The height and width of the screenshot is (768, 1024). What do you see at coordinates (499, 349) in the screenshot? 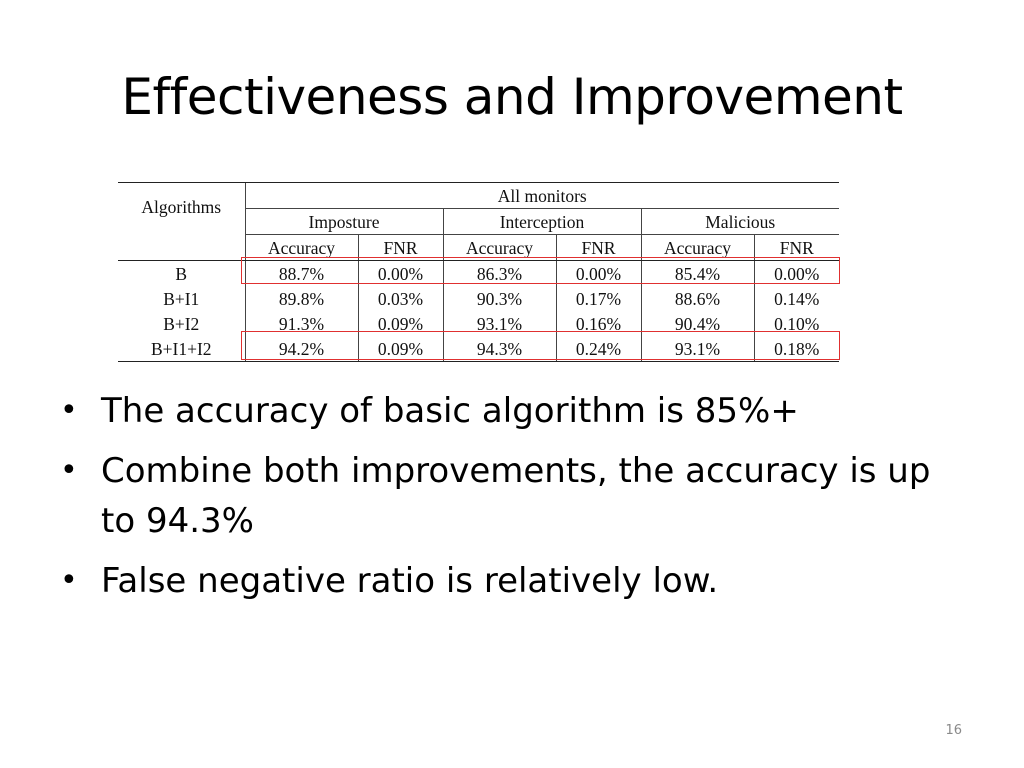
I see `value-cell: 94.3%` at bounding box center [499, 349].